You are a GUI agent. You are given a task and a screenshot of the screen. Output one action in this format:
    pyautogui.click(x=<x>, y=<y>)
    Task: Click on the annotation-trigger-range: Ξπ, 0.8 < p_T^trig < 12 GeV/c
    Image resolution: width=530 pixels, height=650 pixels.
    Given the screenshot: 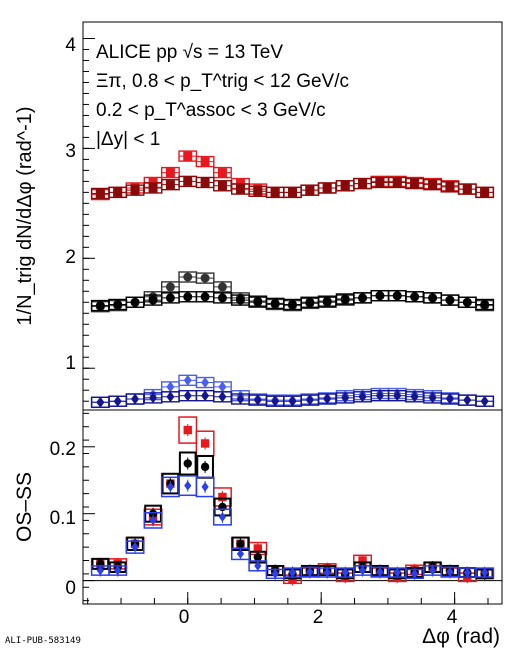 What is the action you would take?
    pyautogui.click(x=222, y=81)
    